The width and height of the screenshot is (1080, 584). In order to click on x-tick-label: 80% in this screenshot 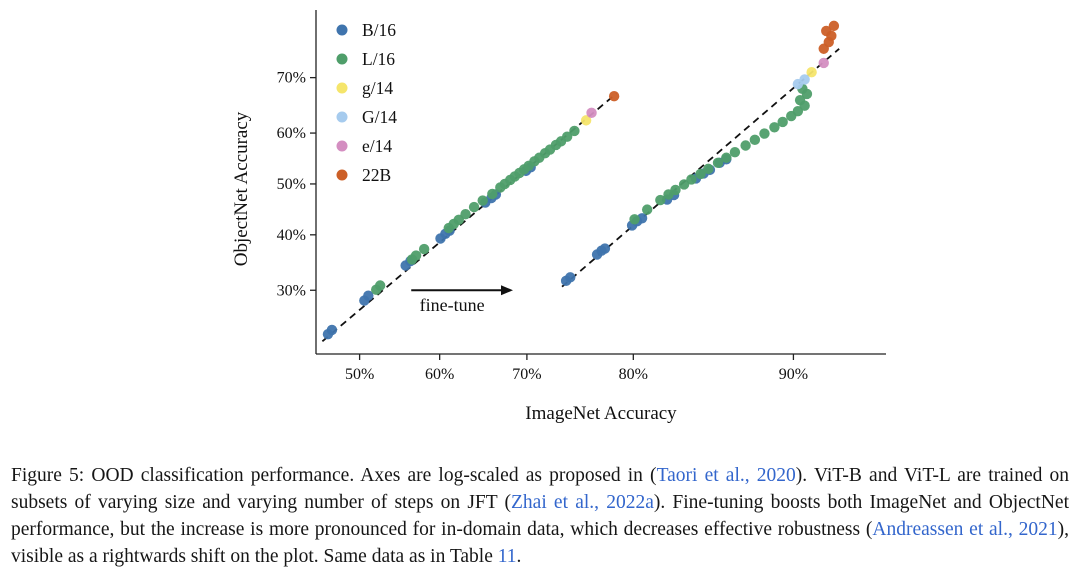, I will do `click(633, 374)`.